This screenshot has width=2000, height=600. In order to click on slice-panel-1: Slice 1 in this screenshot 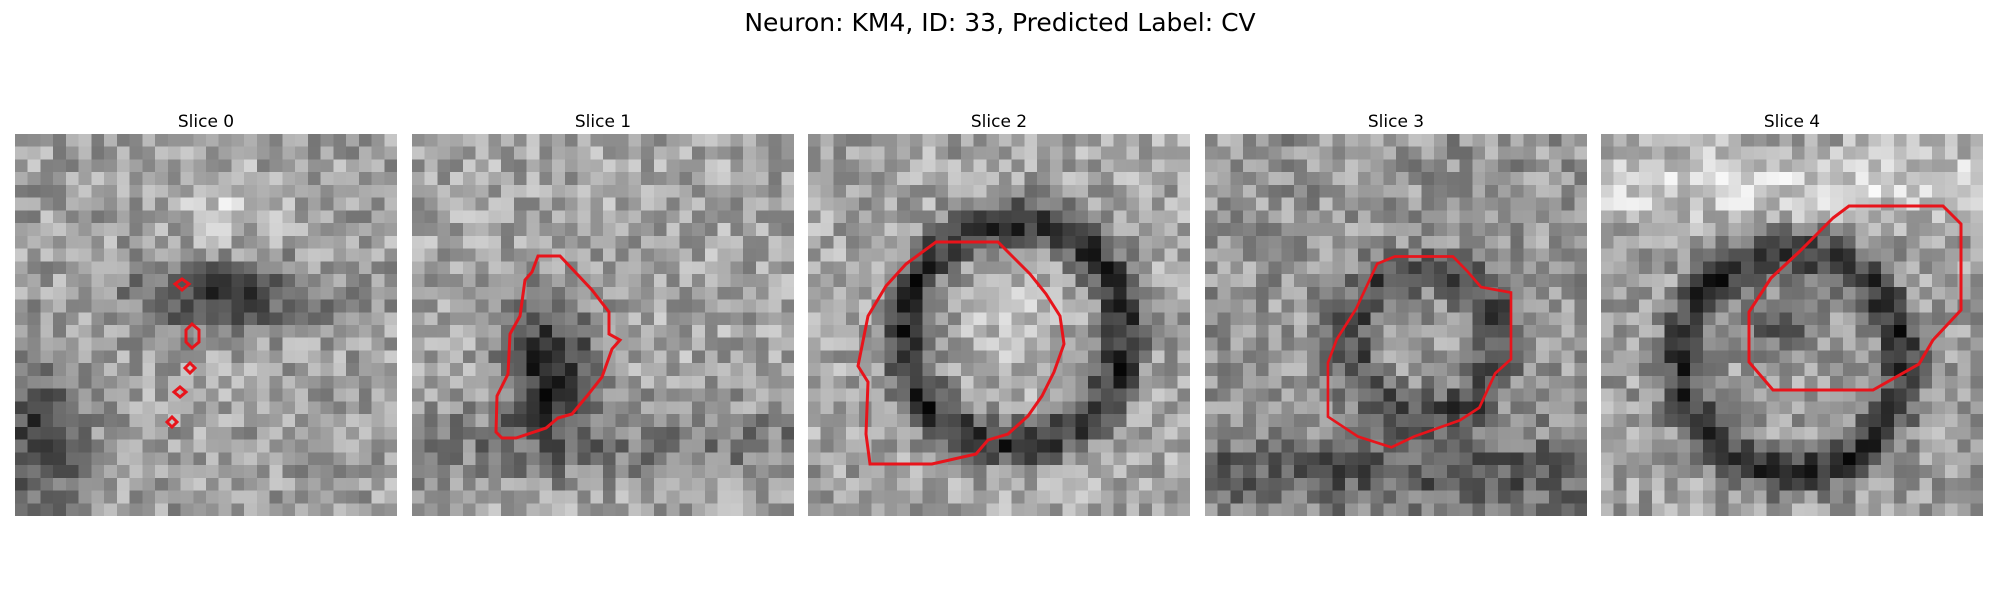, I will do `click(603, 313)`.